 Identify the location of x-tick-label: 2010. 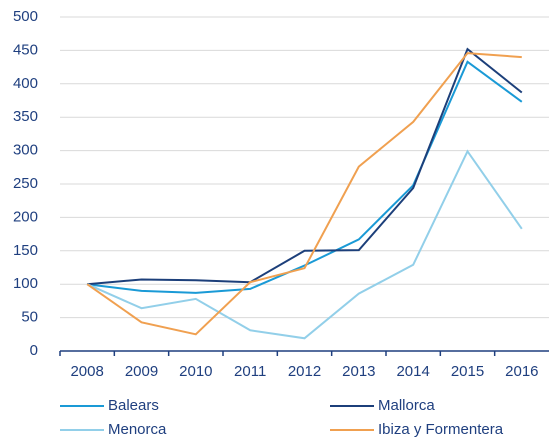
(195, 371).